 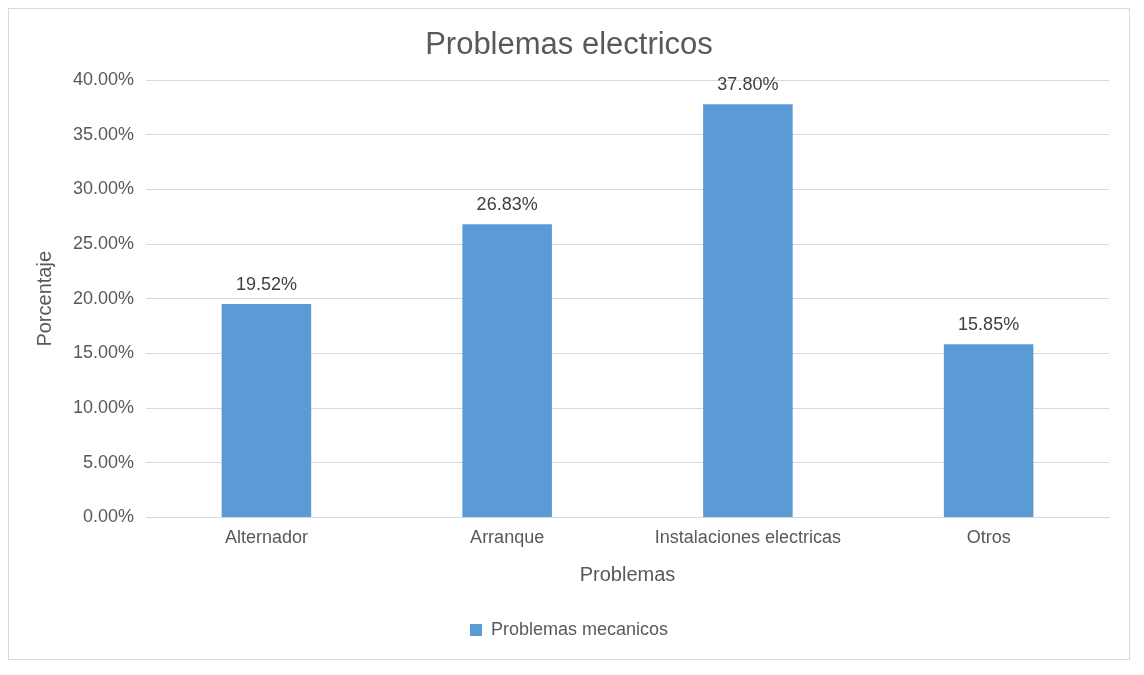 What do you see at coordinates (43, 298) in the screenshot?
I see `y-axis-title: Porcentaje` at bounding box center [43, 298].